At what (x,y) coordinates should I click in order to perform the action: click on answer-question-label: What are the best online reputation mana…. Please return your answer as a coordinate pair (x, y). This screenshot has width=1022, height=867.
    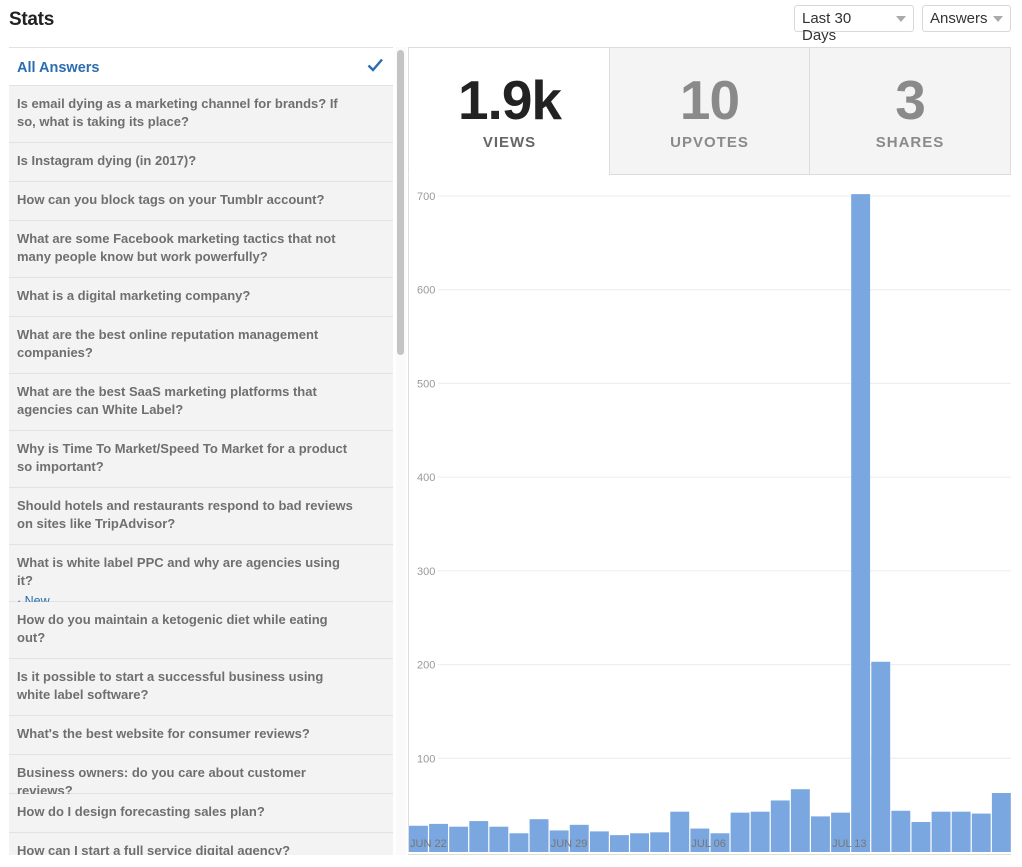
    Looking at the image, I should click on (168, 343).